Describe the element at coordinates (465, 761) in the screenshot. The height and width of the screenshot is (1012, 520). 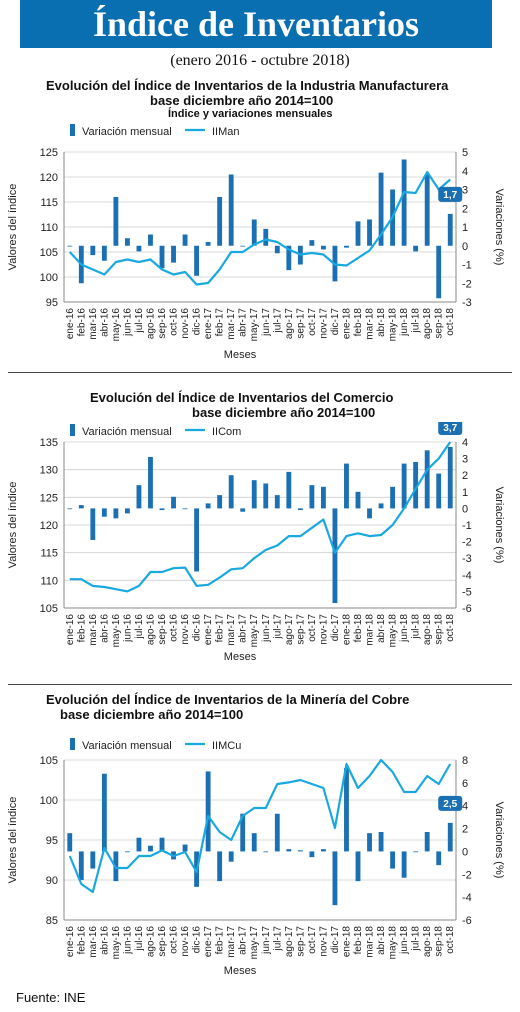
I see `y2-tick-label: 8` at that location.